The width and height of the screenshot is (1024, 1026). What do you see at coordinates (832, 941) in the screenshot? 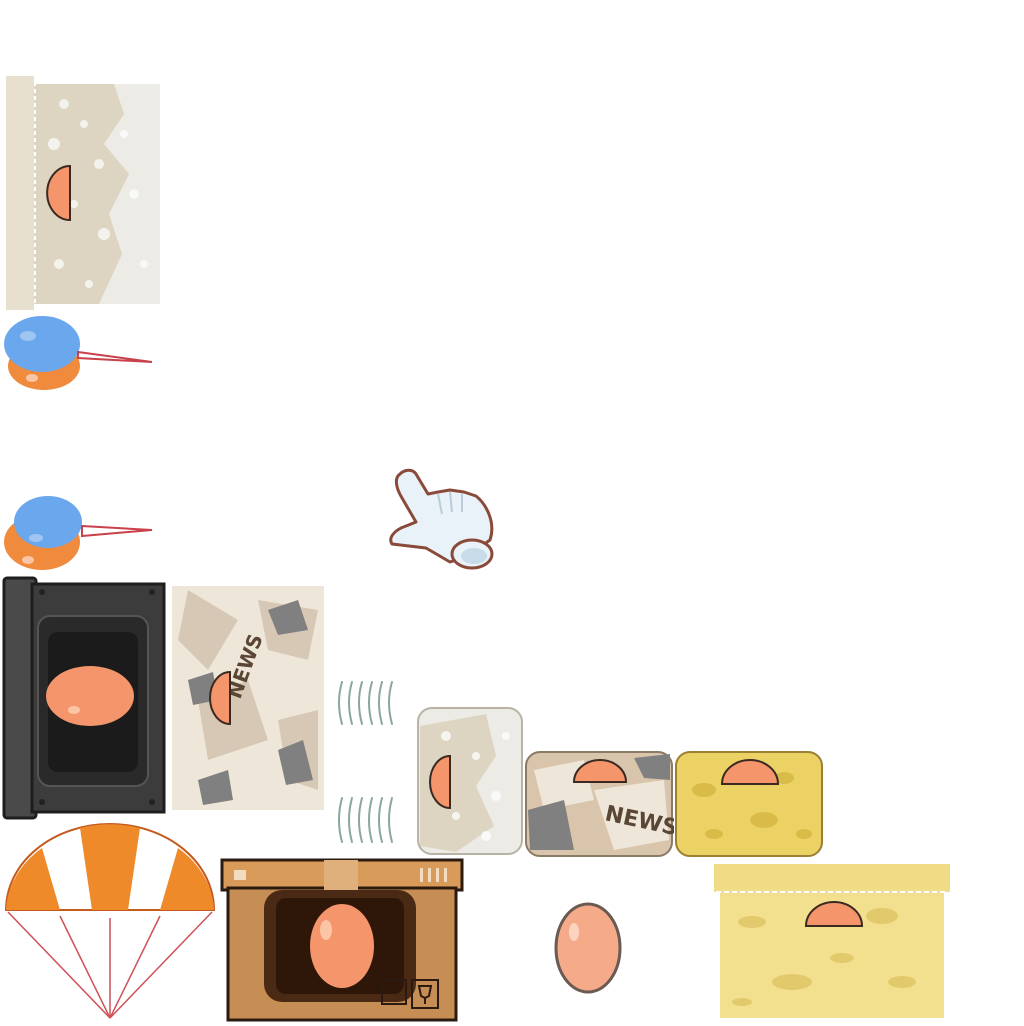
I see `sponge-wrap-egg-large` at bounding box center [832, 941].